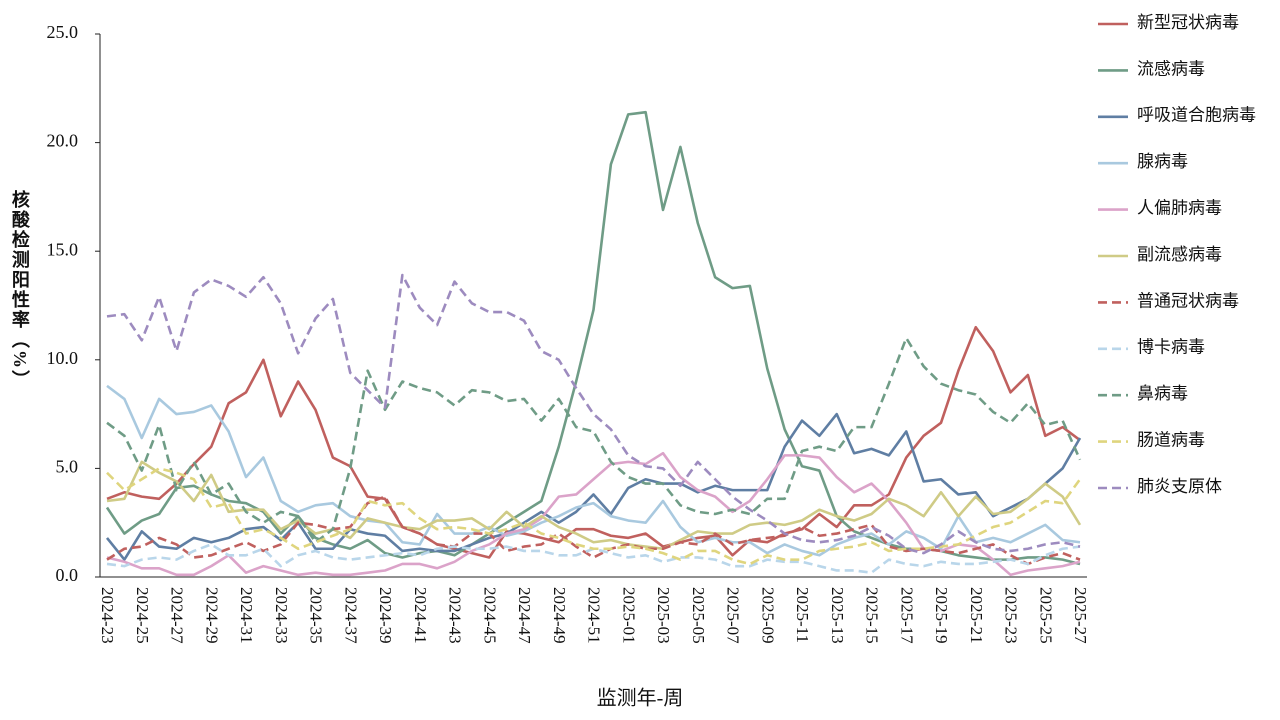 The width and height of the screenshot is (1280, 720). What do you see at coordinates (1171, 440) in the screenshot?
I see `legend-label: 肠道病毒` at bounding box center [1171, 440].